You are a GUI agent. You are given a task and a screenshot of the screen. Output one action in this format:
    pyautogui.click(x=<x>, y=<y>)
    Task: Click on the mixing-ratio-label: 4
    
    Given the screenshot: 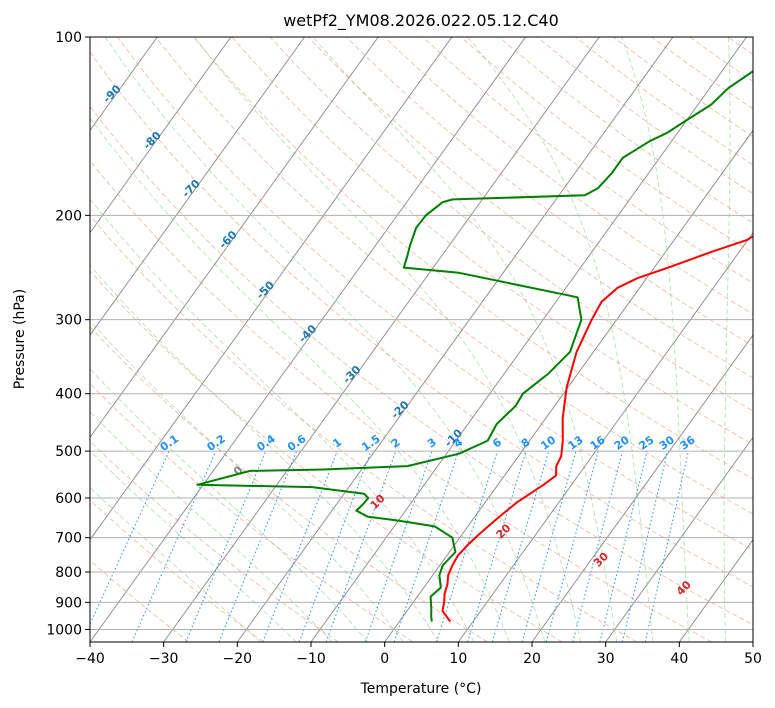 What is the action you would take?
    pyautogui.click(x=459, y=442)
    